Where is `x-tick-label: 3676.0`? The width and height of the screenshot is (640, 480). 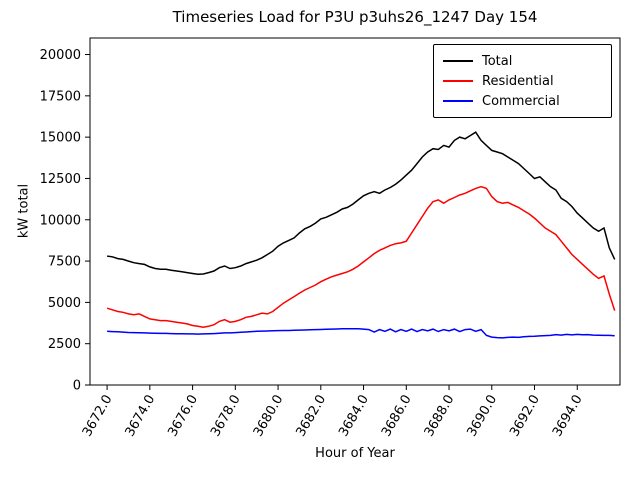
x-tick-label: 3676.0 is located at coordinates (183, 416).